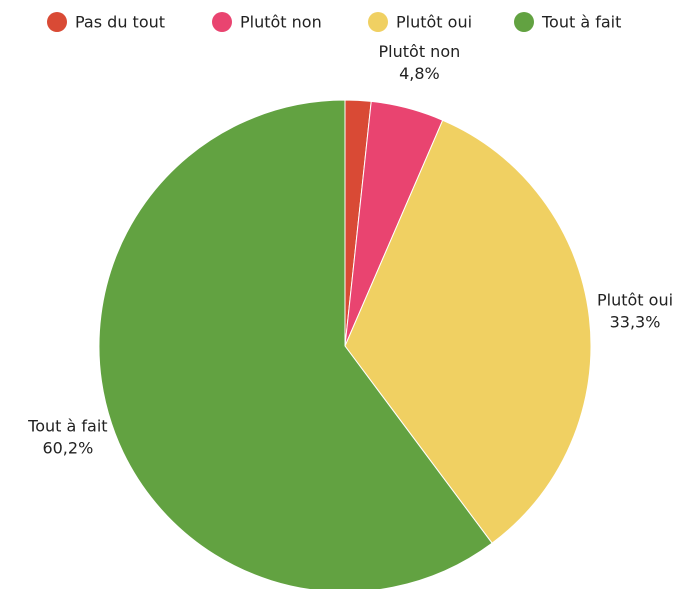  Describe the element at coordinates (120, 22) in the screenshot. I see `legend-label: Pas du tout` at that location.